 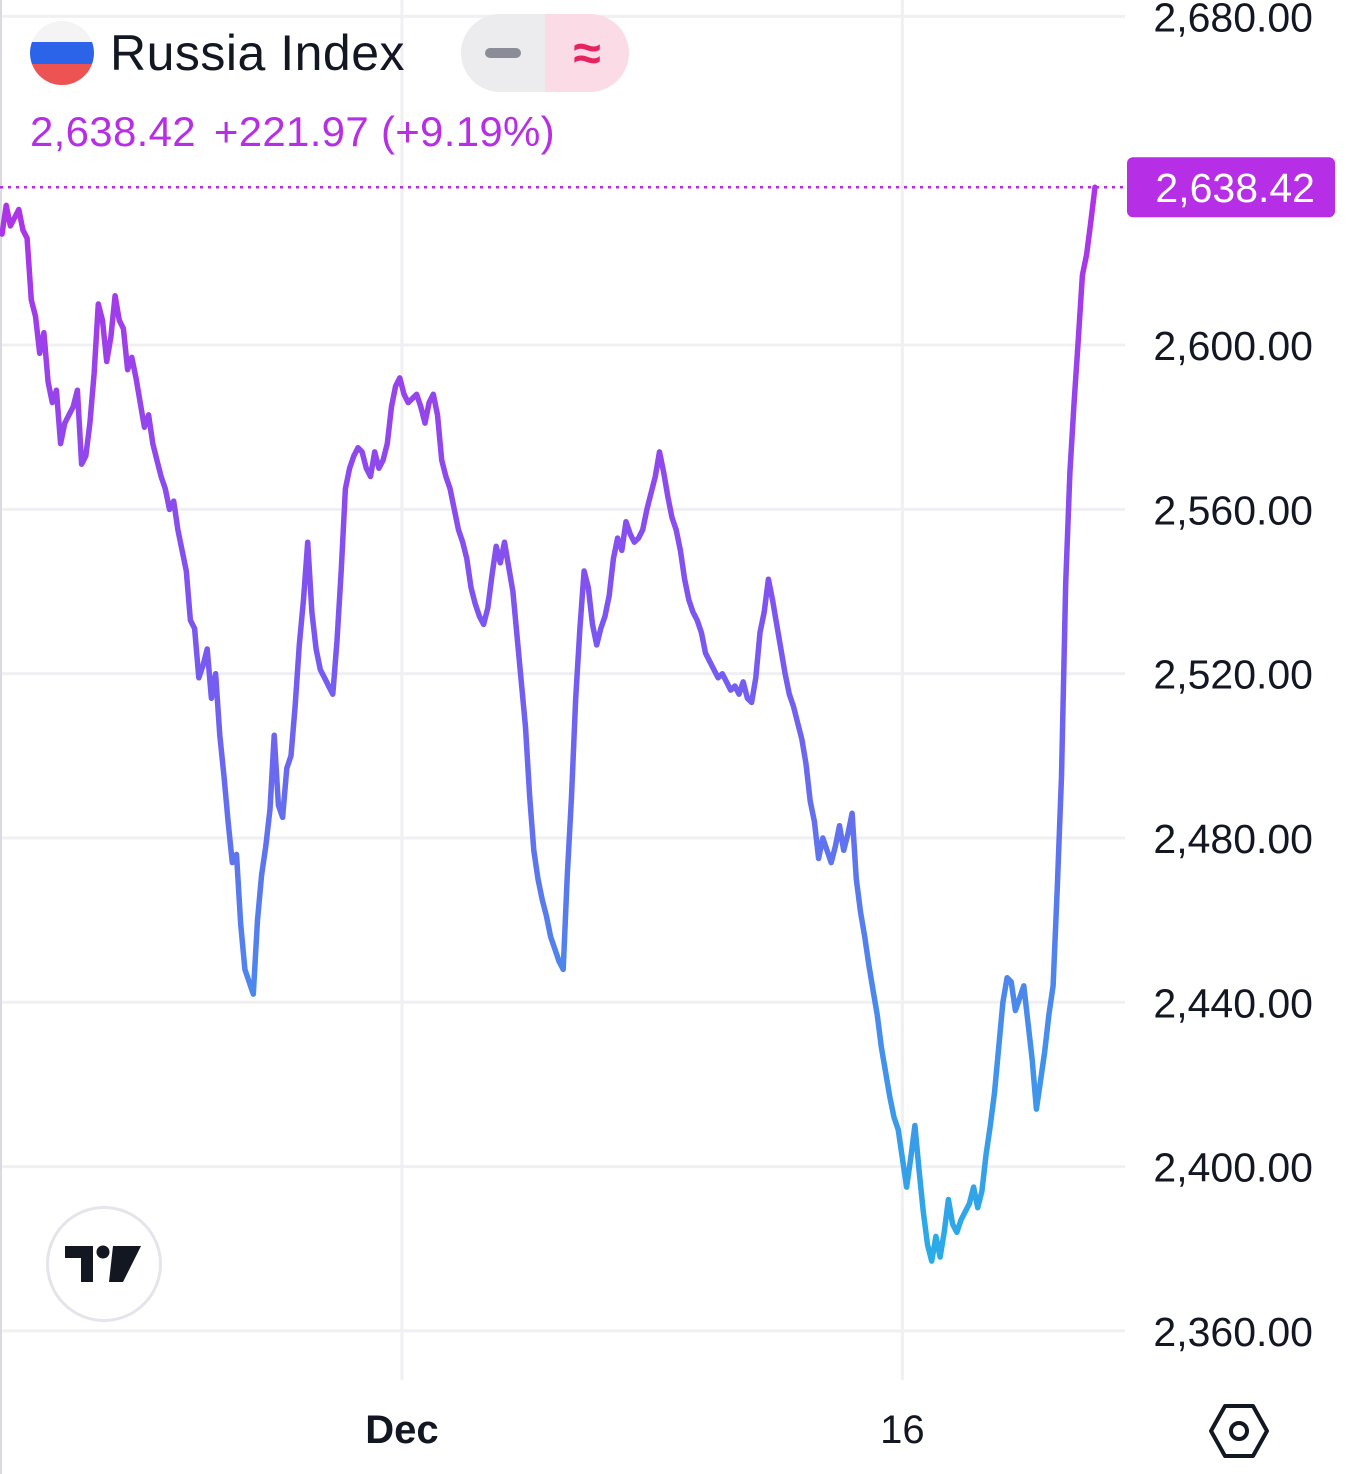 What do you see at coordinates (644, 1430) in the screenshot?
I see `x-axis: Dec 16` at bounding box center [644, 1430].